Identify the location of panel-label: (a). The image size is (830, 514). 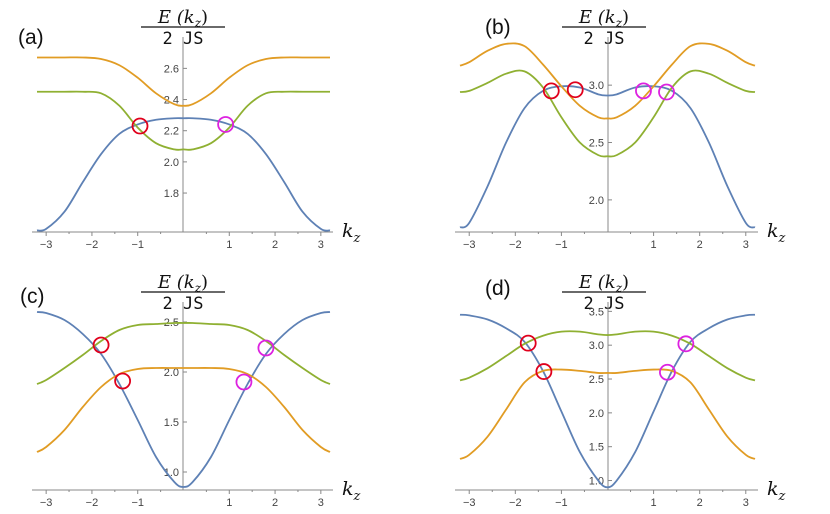
(31, 37).